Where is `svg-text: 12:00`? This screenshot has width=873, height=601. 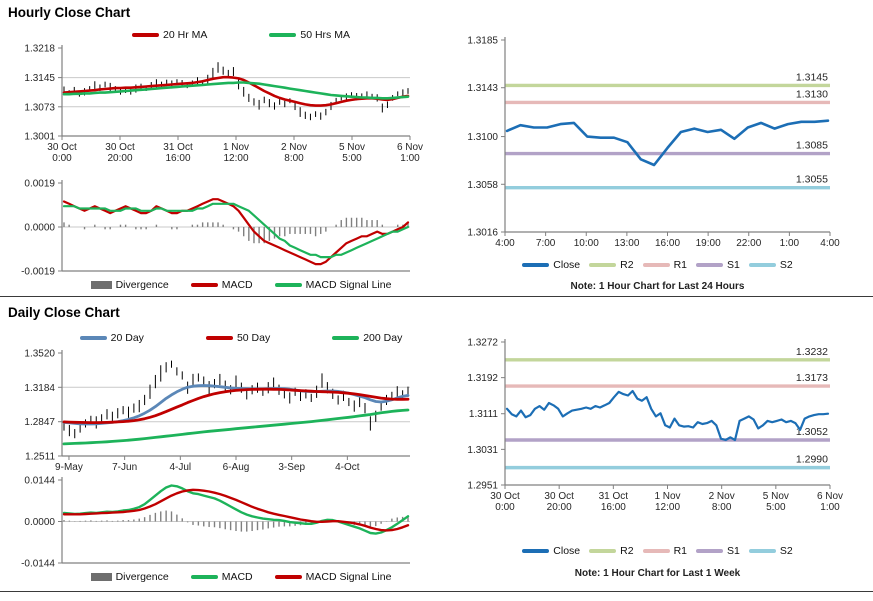 svg-text: 12:00 is located at coordinates (667, 507).